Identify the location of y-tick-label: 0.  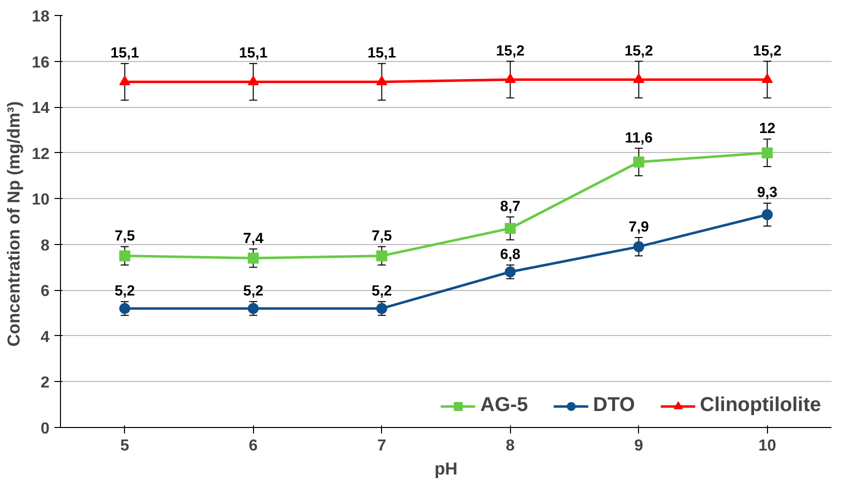
(45, 429).